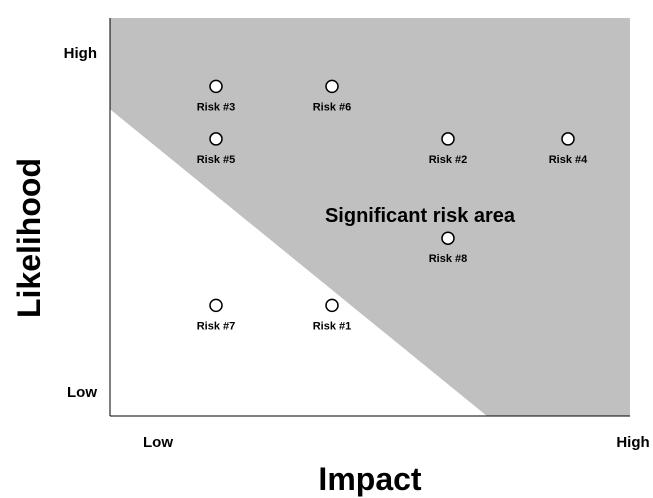 Image resolution: width=653 pixels, height=498 pixels. Describe the element at coordinates (332, 107) in the screenshot. I see `risk-point-label: Risk #6` at that location.